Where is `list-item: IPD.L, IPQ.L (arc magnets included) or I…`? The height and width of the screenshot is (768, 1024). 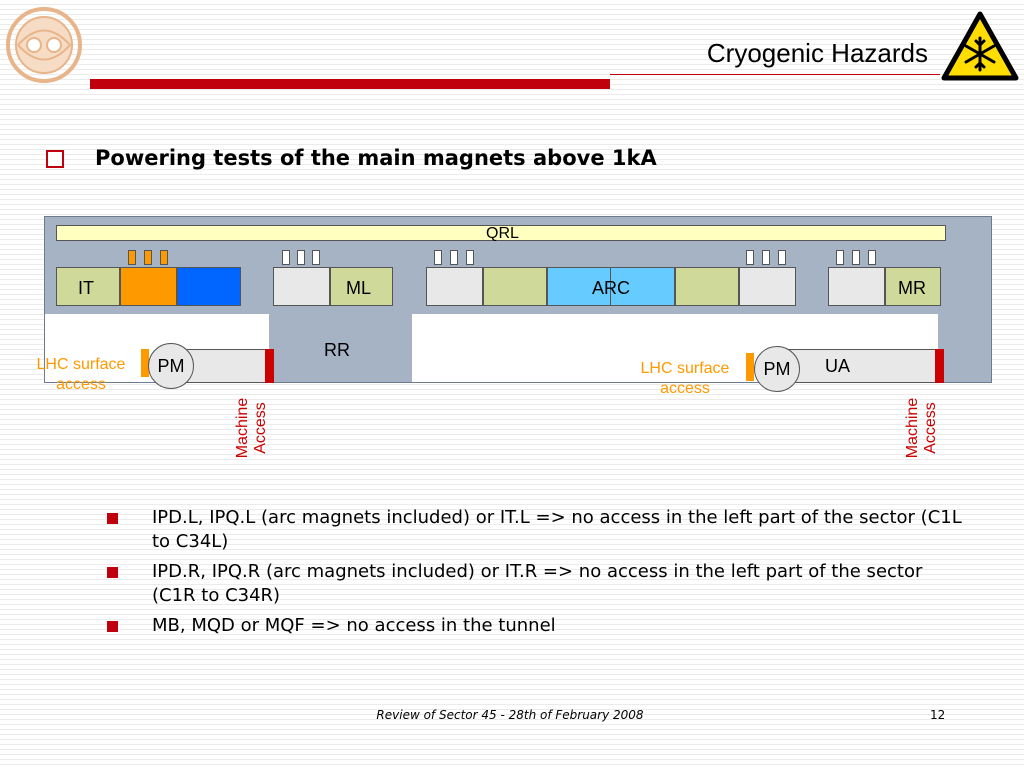 list-item: IPD.L, IPQ.L (arc magnets included) or I… is located at coordinates (535, 530).